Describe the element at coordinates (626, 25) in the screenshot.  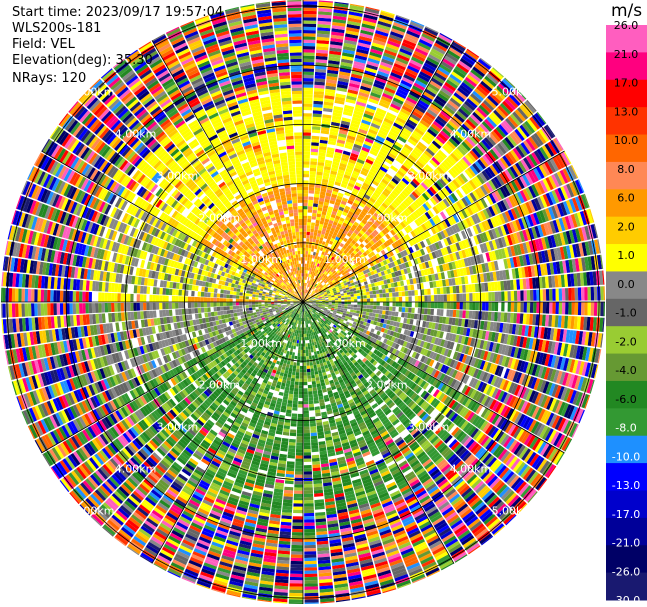
I see `colorbar-tick-label: 26.0` at that location.